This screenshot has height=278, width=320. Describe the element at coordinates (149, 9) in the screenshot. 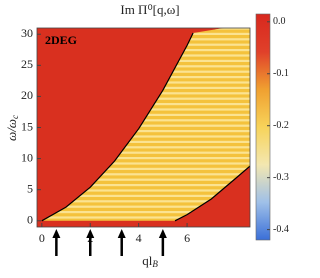

I see `chart-title: Im Π⁰[q,ω]` at that location.